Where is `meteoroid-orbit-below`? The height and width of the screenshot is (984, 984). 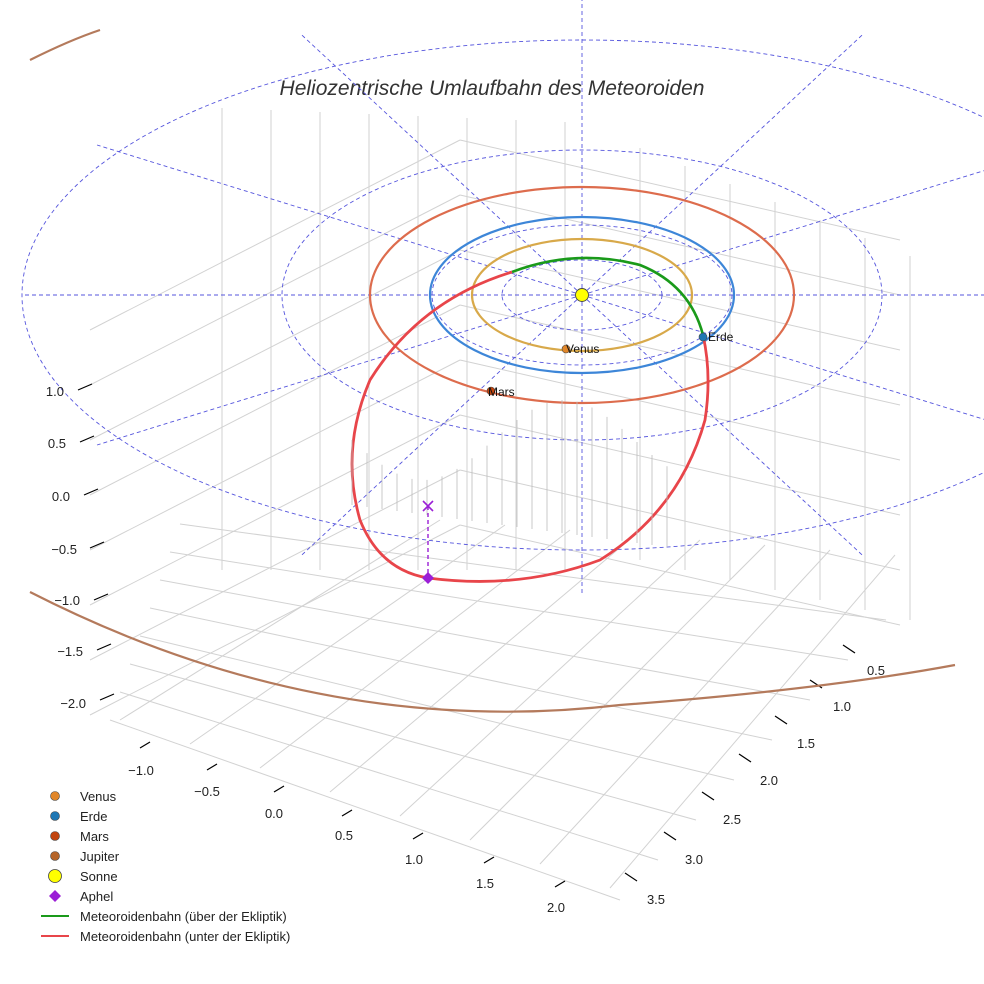 meteoroid-orbit-below is located at coordinates (530, 426).